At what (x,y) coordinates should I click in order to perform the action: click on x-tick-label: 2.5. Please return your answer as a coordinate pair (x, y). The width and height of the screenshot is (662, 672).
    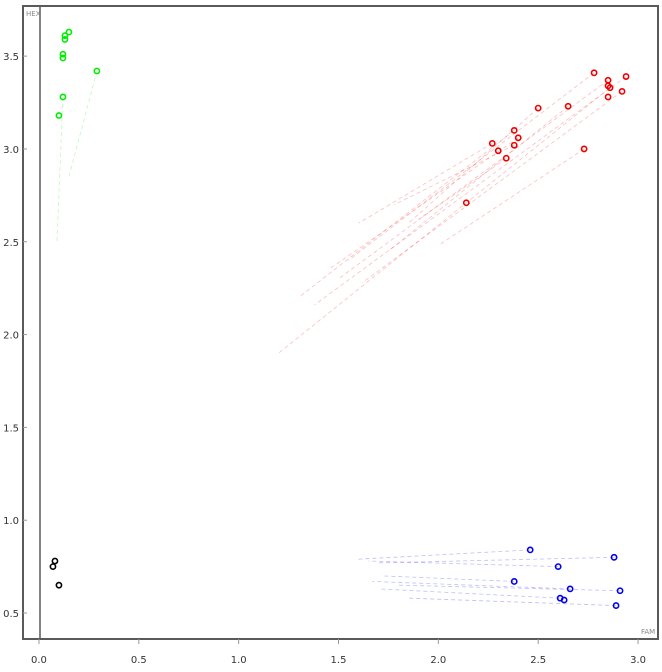
    Looking at the image, I should click on (538, 660).